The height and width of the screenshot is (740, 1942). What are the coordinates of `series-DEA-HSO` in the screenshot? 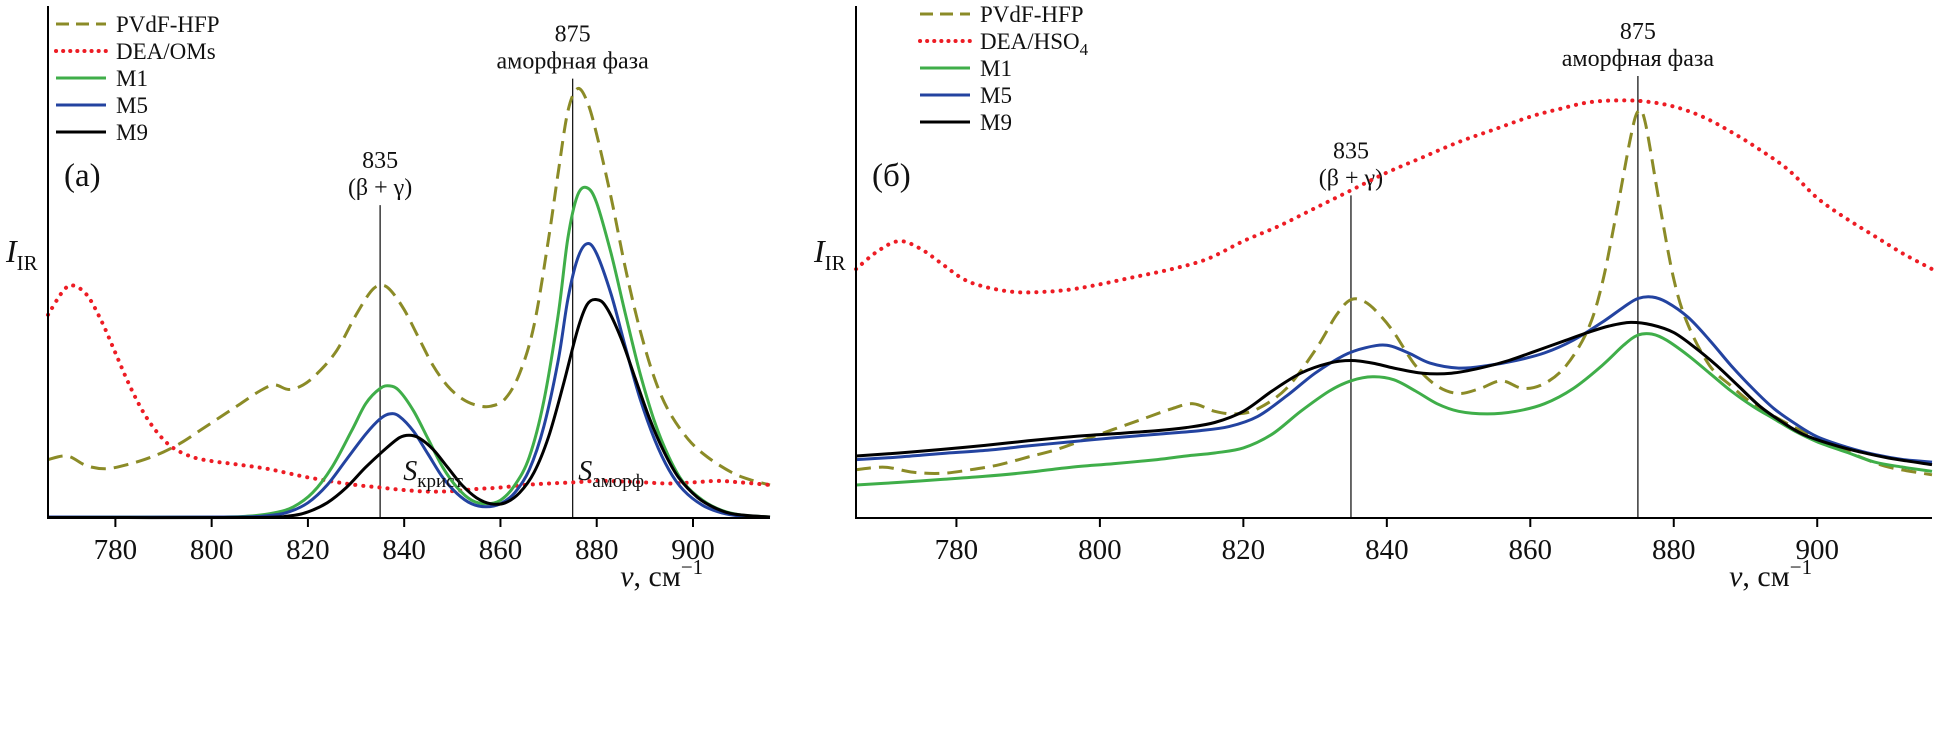 It's located at (1394, 196).